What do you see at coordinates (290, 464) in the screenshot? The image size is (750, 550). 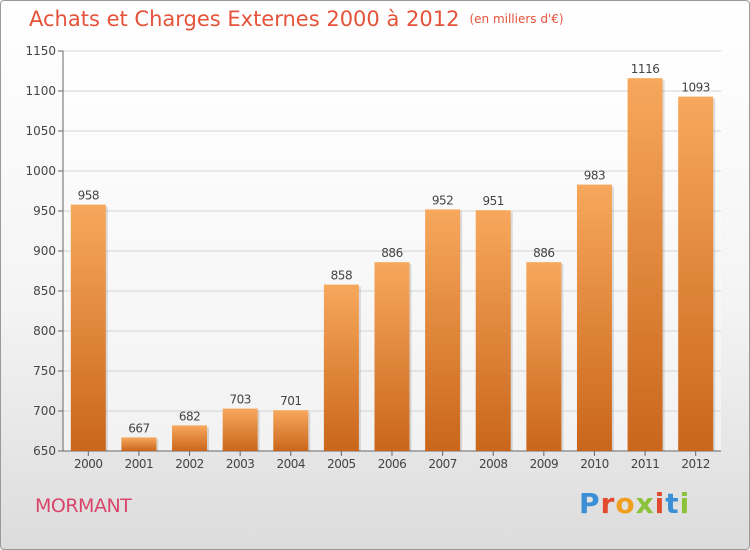 I see `x-tick-label: 2004` at bounding box center [290, 464].